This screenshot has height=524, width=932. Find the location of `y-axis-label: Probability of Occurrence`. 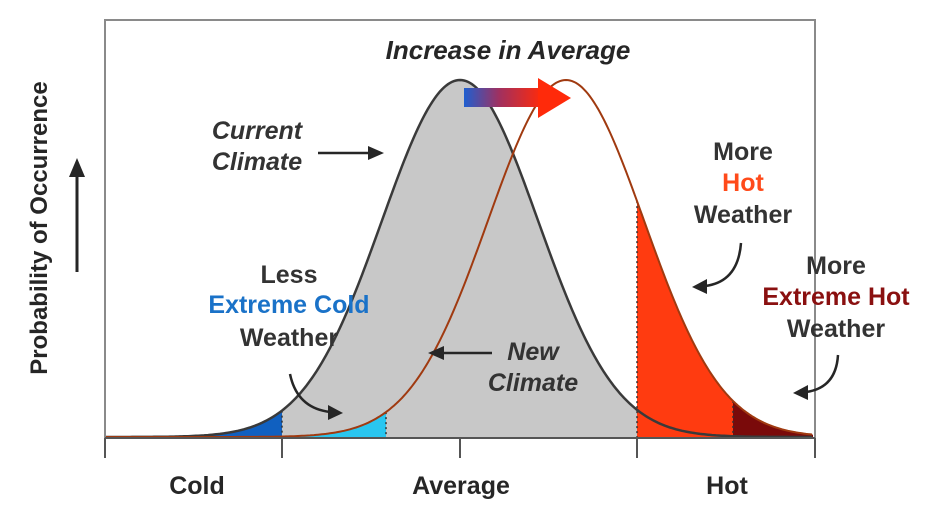

y-axis-label: Probability of Occurrence is located at coordinates (39, 227).